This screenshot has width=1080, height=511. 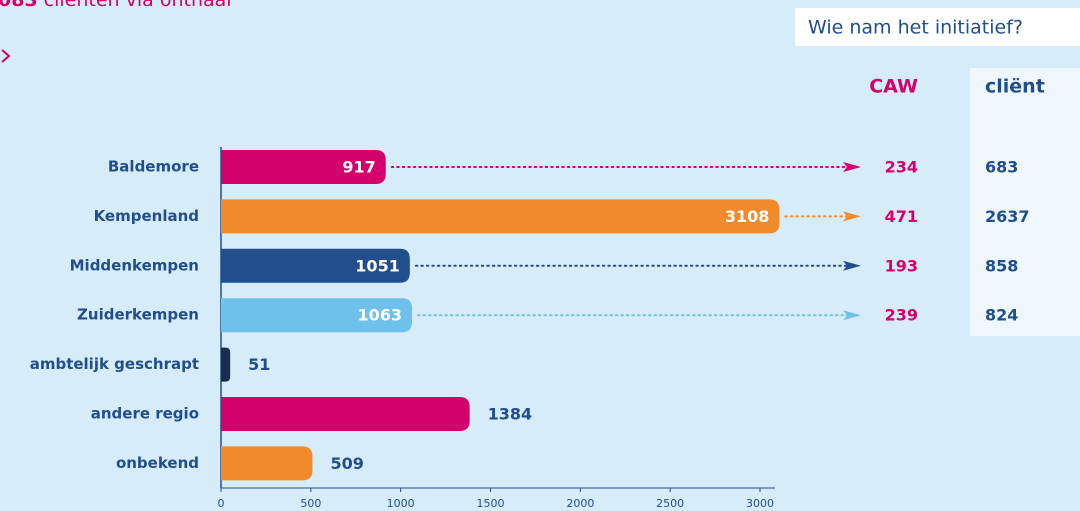 I want to click on bar-value-label: 3108, so click(x=747, y=216).